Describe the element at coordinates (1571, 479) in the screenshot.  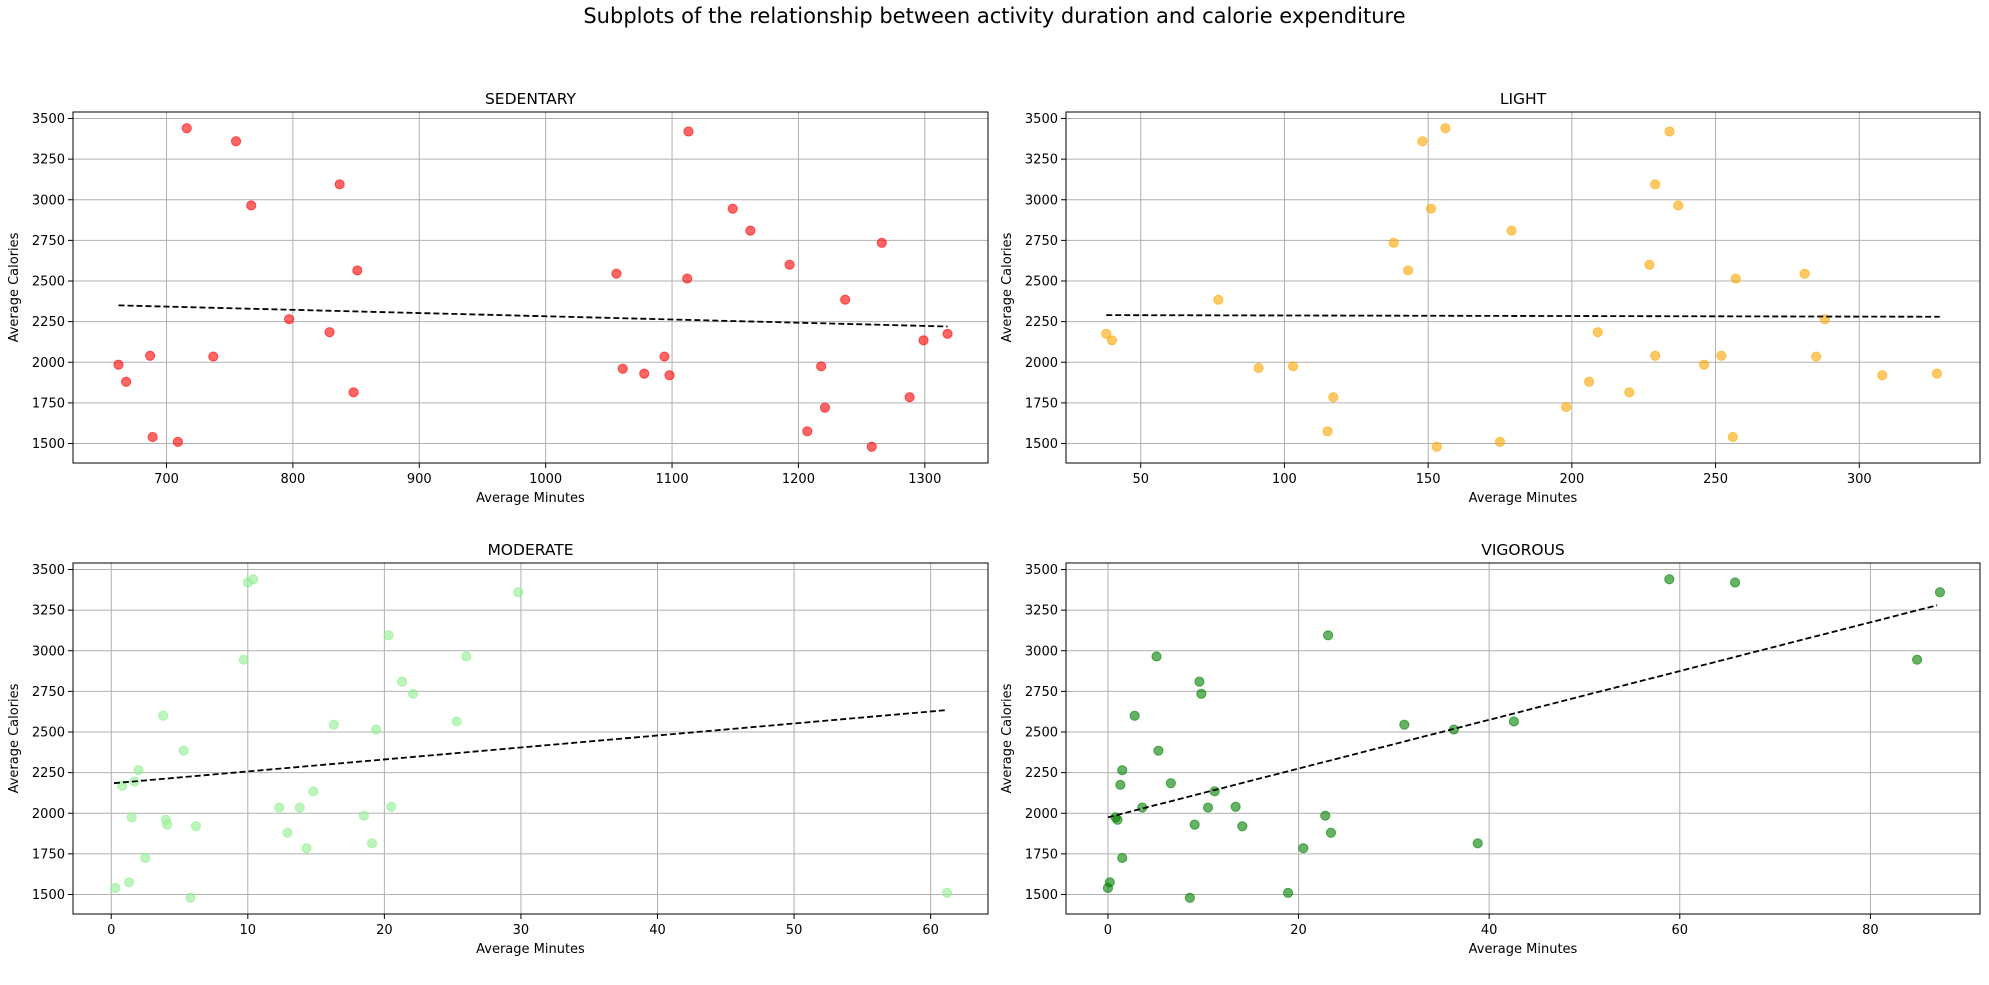
I see `x-tick-label: 200` at that location.